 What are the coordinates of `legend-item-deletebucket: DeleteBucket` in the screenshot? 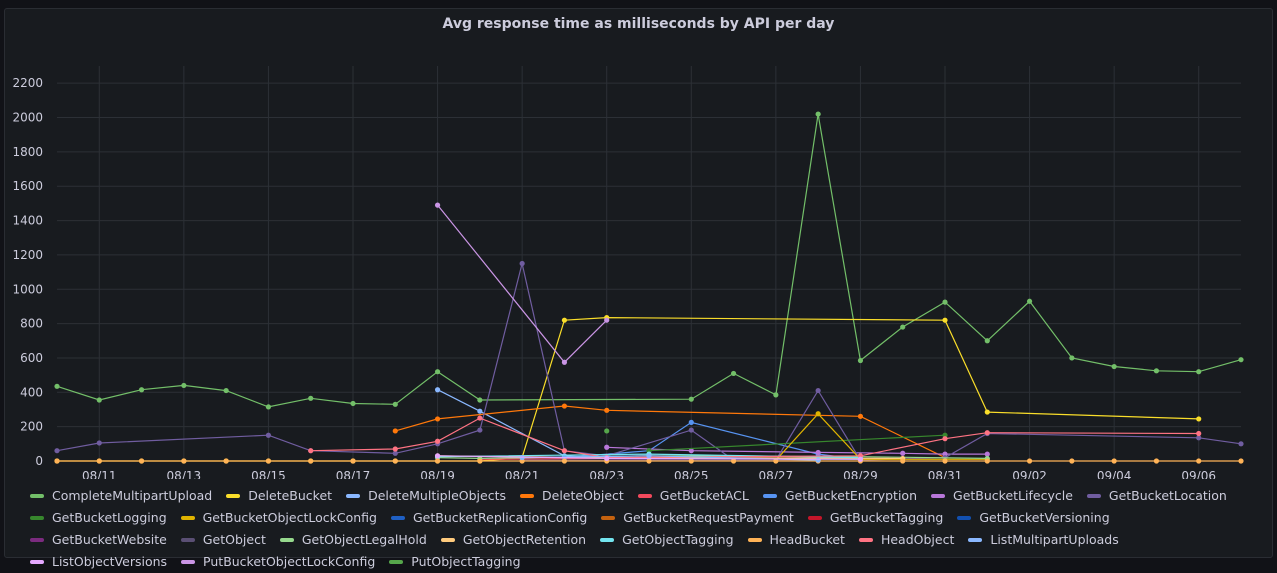 It's located at (279, 496).